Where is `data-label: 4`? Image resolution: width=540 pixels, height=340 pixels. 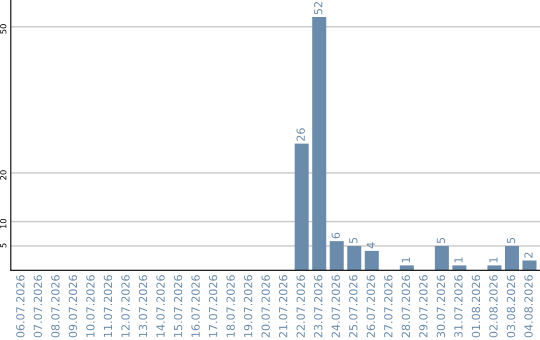
data-label: 4 is located at coordinates (370, 245).